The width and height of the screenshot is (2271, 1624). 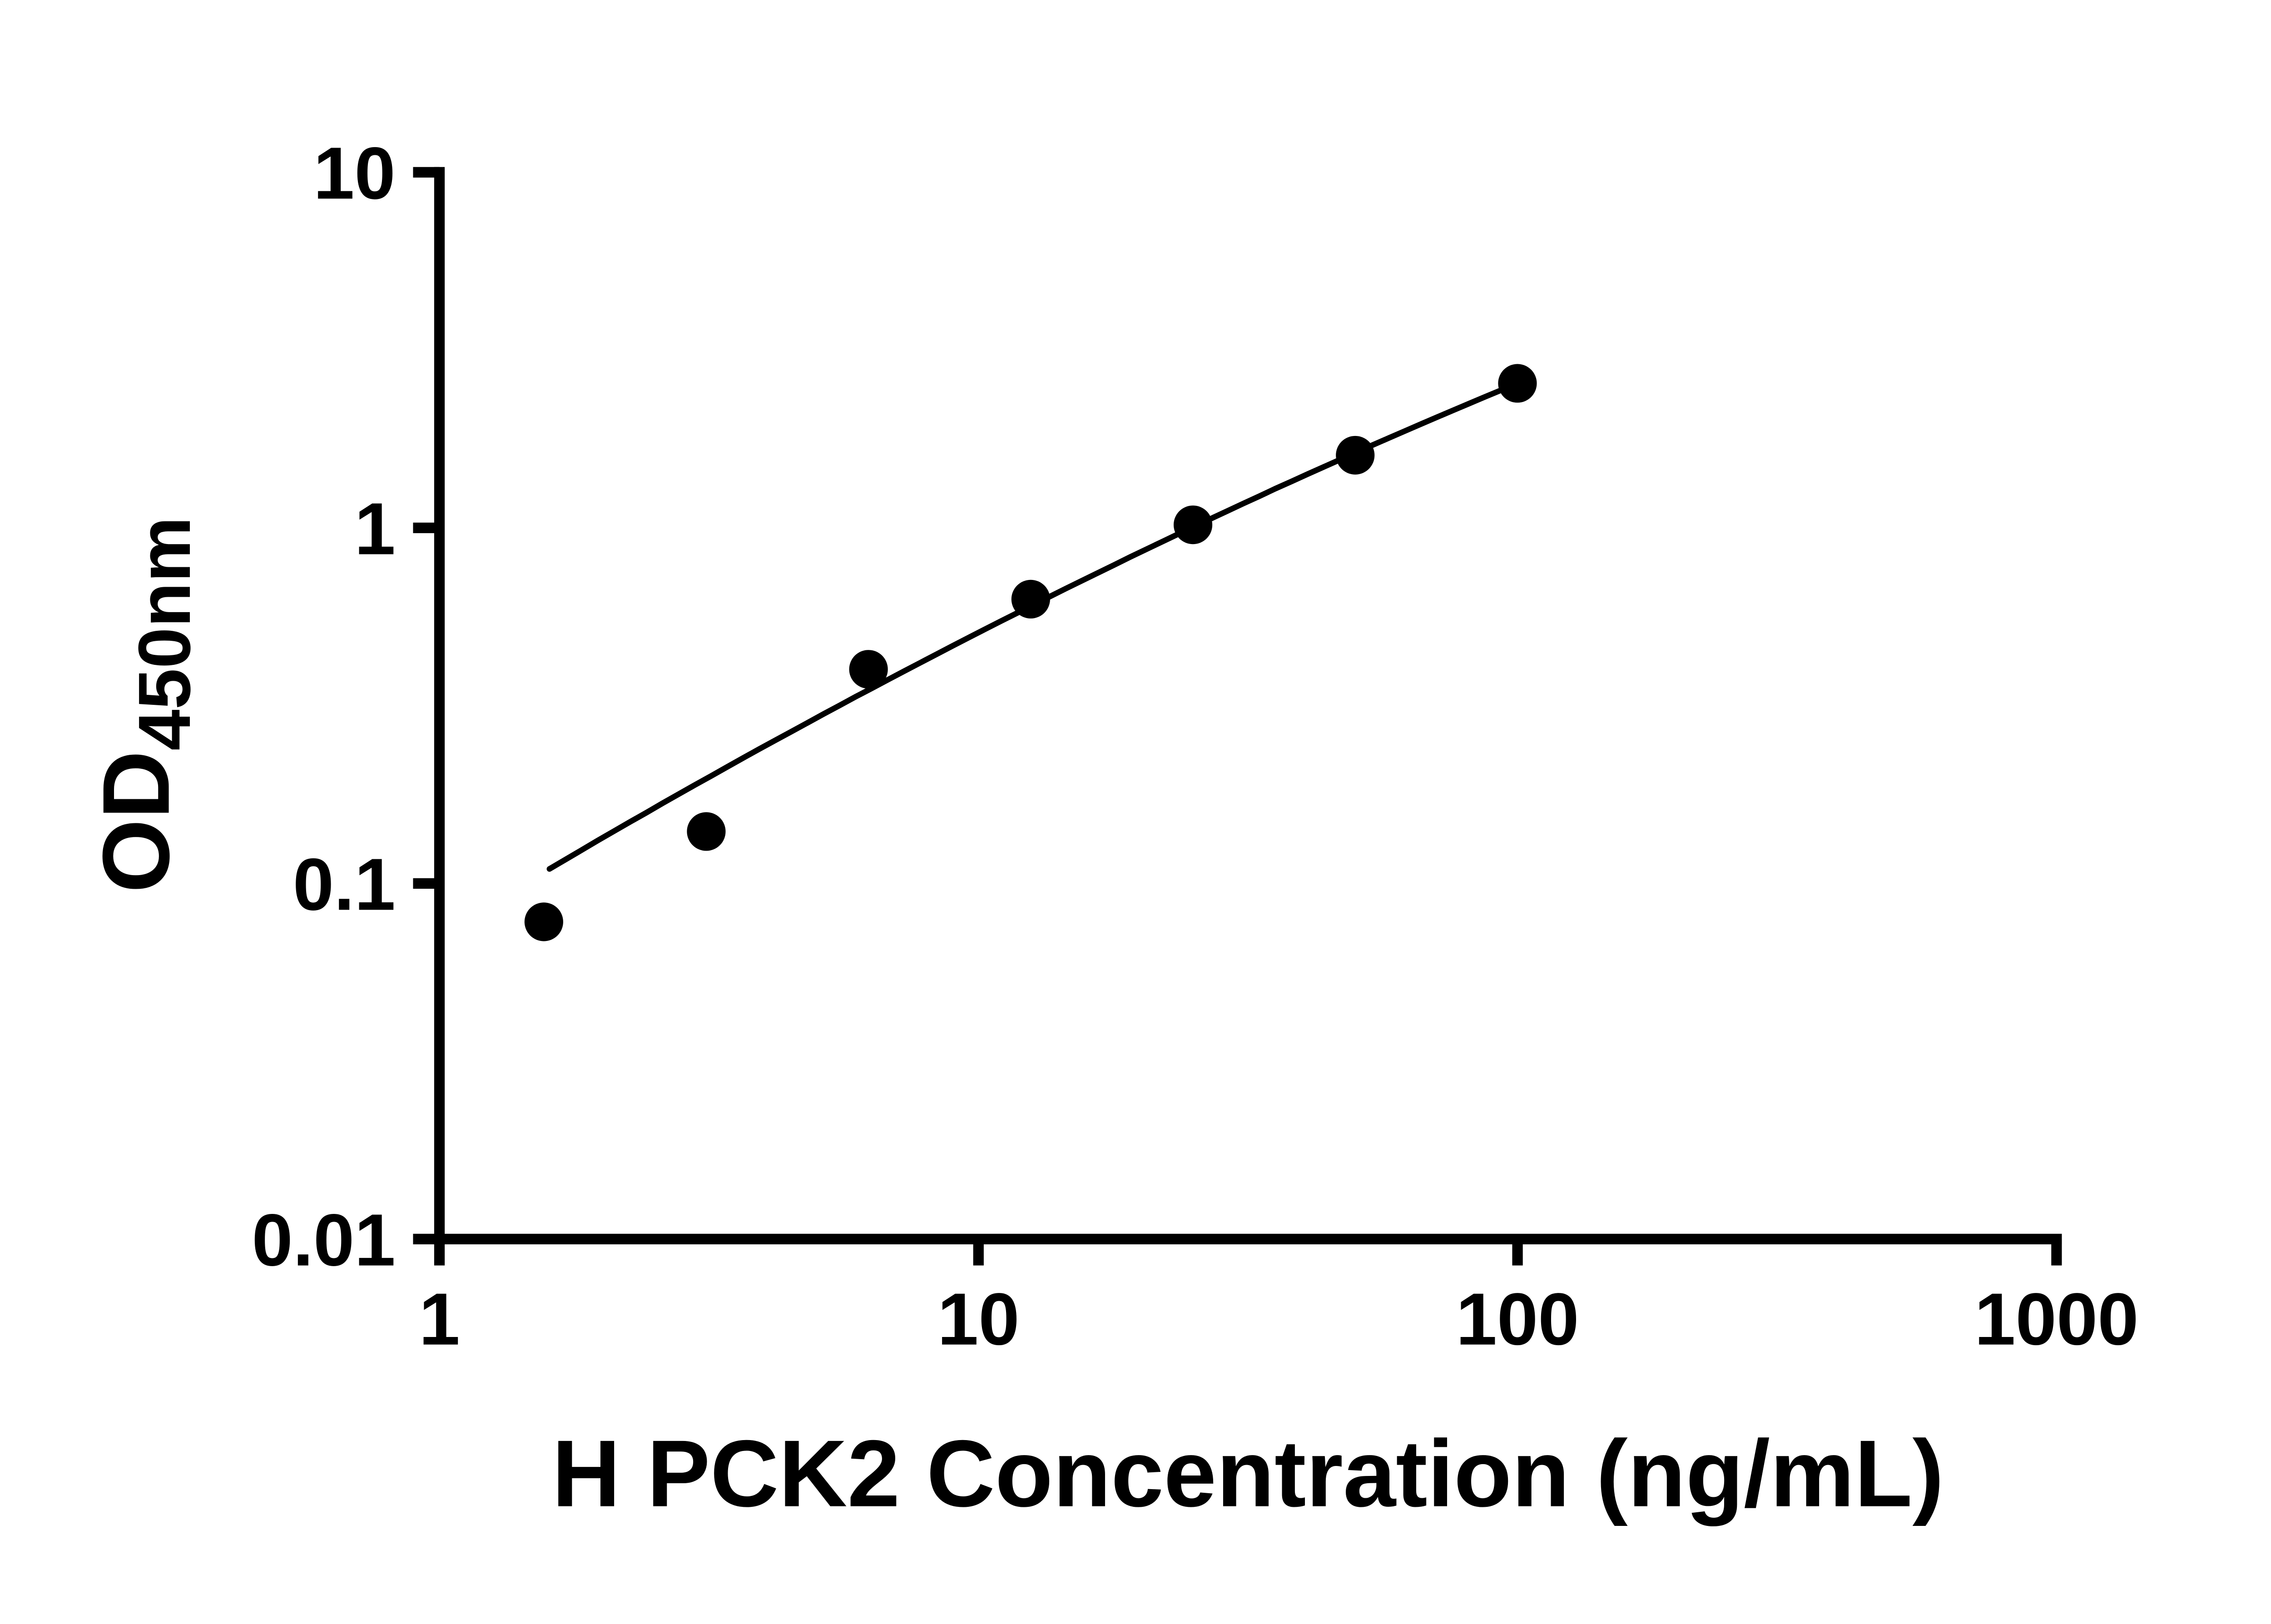 I want to click on x-axis-tick-label: 10, so click(x=978, y=1319).